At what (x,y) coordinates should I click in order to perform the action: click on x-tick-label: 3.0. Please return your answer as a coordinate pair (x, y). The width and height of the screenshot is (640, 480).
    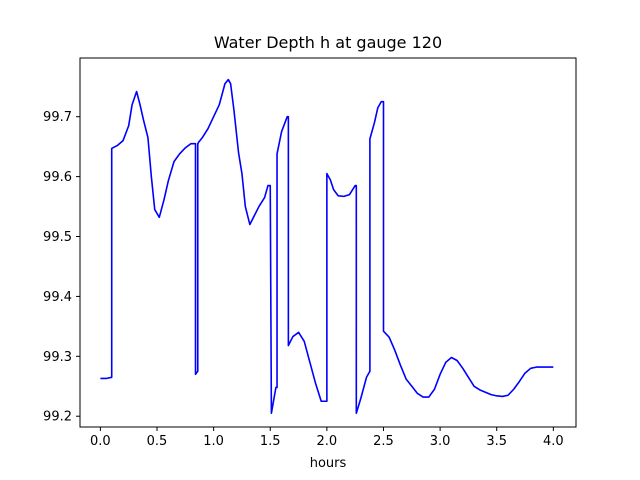
    Looking at the image, I should click on (440, 441).